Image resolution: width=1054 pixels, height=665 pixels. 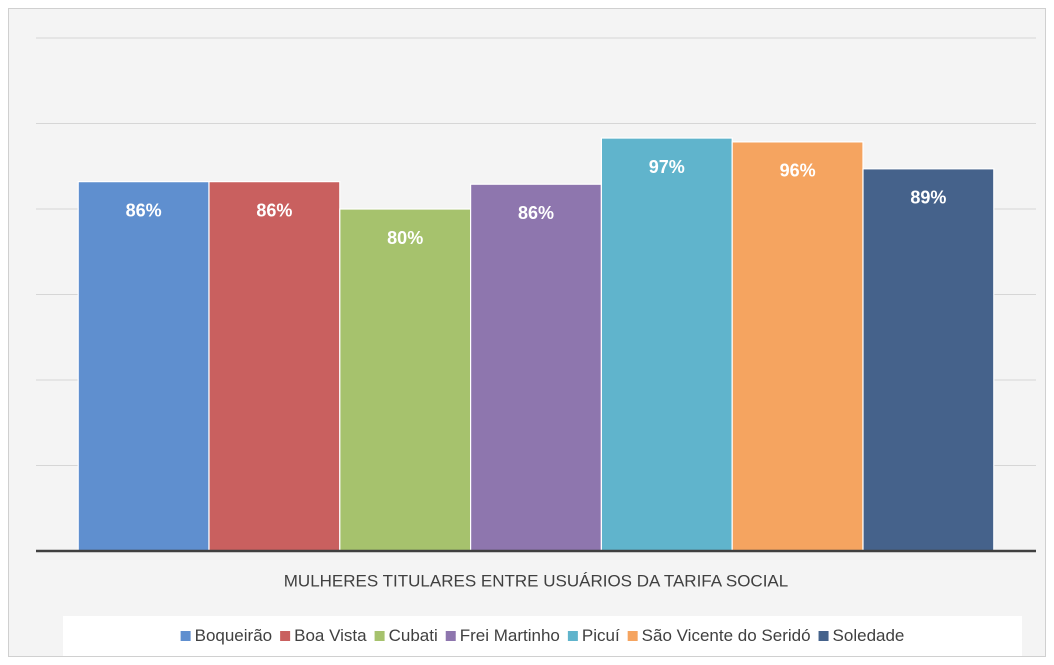 What do you see at coordinates (798, 171) in the screenshot?
I see `data-label: 96%` at bounding box center [798, 171].